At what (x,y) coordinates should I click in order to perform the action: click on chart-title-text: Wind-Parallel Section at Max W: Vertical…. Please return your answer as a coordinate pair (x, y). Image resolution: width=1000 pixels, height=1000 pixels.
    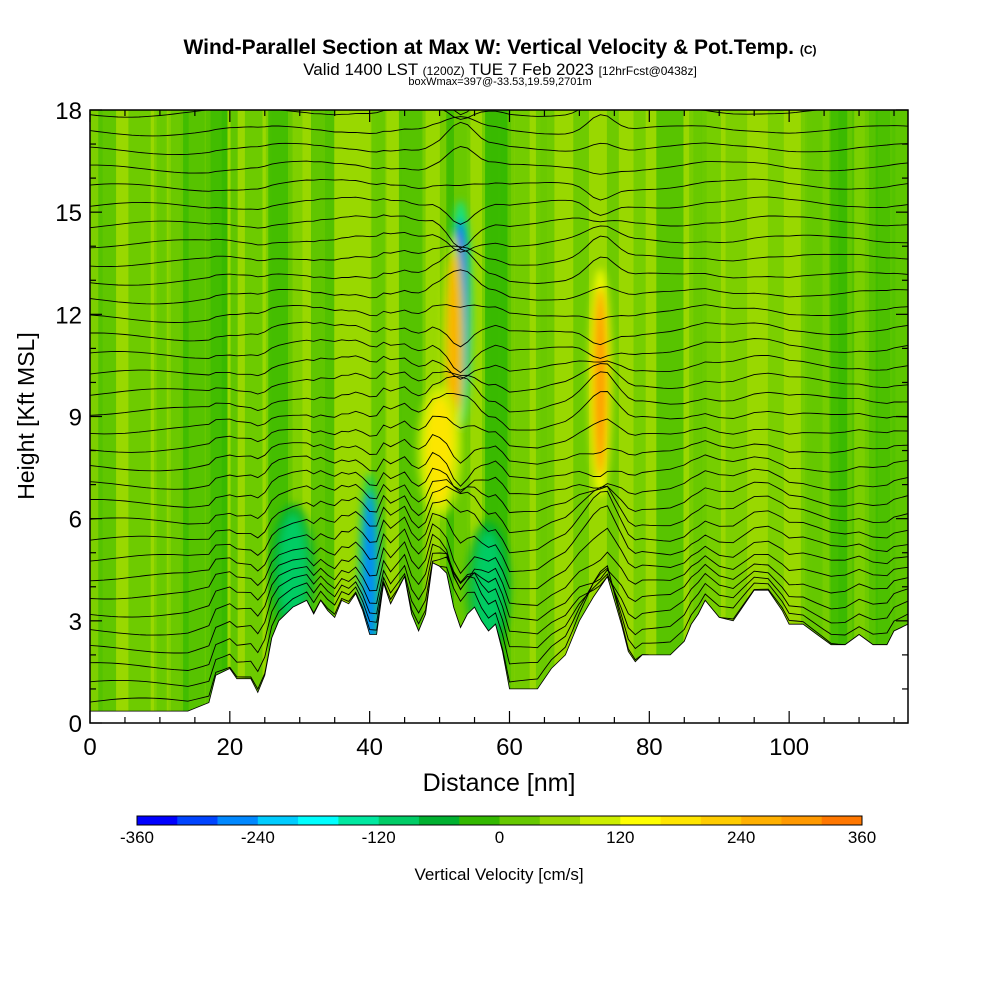
    Looking at the image, I should click on (488, 47).